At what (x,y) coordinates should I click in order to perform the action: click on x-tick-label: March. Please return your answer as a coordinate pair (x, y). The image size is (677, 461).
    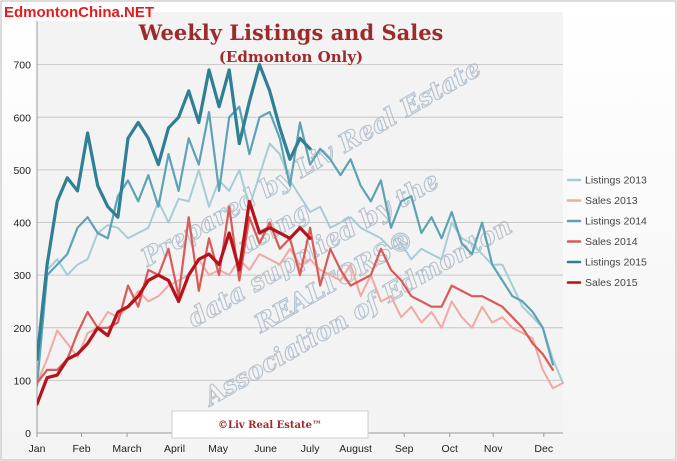
    Looking at the image, I should click on (126, 449).